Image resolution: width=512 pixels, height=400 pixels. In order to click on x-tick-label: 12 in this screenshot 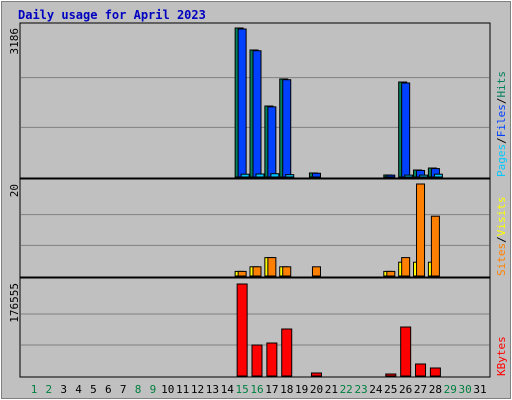, I will do `click(197, 389)`.